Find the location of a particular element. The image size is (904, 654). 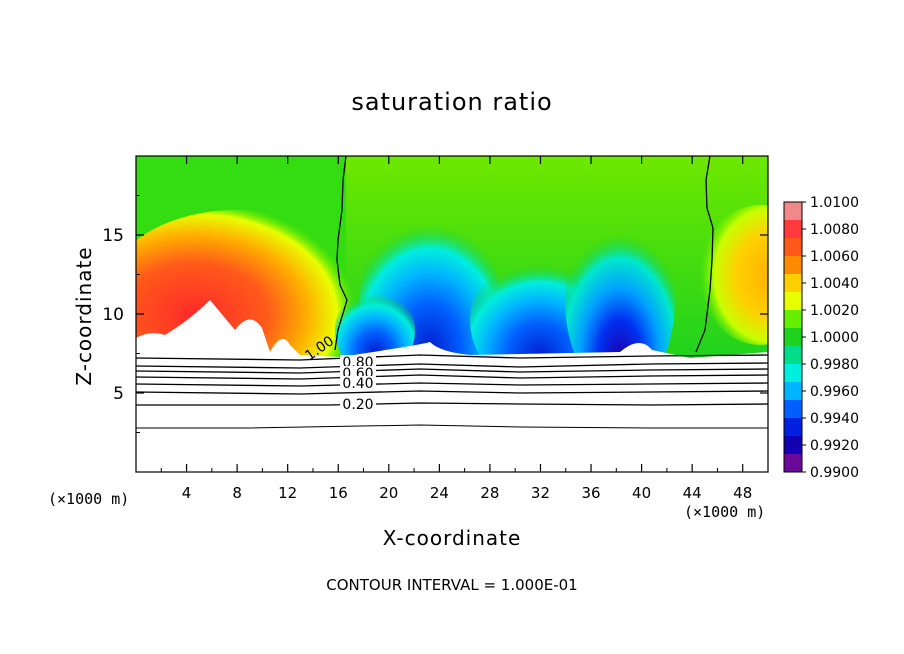

x-tick-label: 44 is located at coordinates (692, 493).